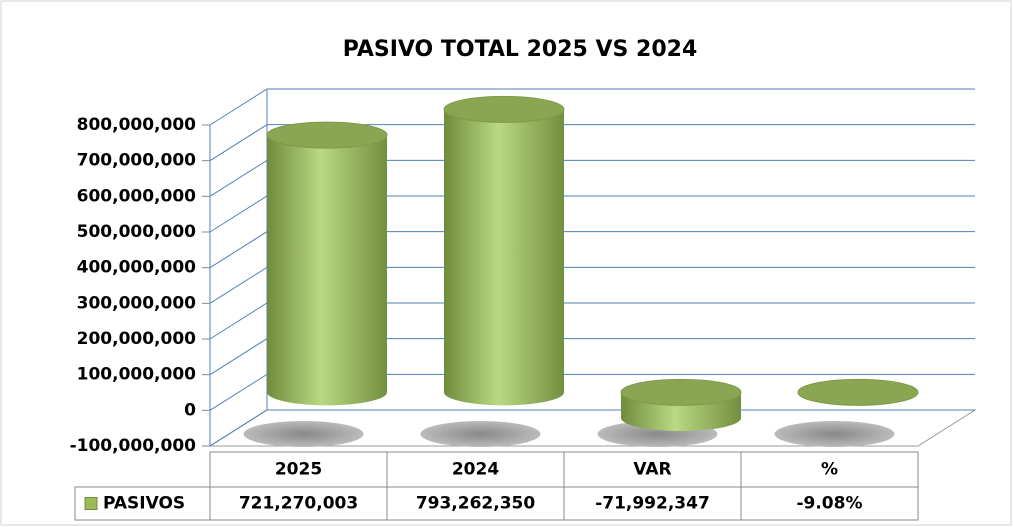  I want to click on data-label: -9.08%, so click(829, 504).